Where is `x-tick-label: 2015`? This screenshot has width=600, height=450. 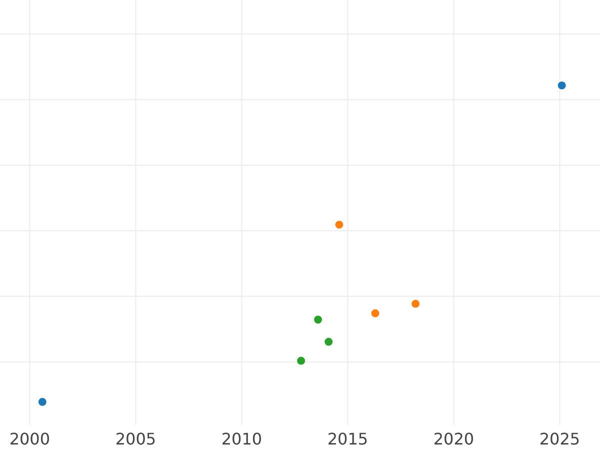 x-tick-label: 2015 is located at coordinates (347, 438).